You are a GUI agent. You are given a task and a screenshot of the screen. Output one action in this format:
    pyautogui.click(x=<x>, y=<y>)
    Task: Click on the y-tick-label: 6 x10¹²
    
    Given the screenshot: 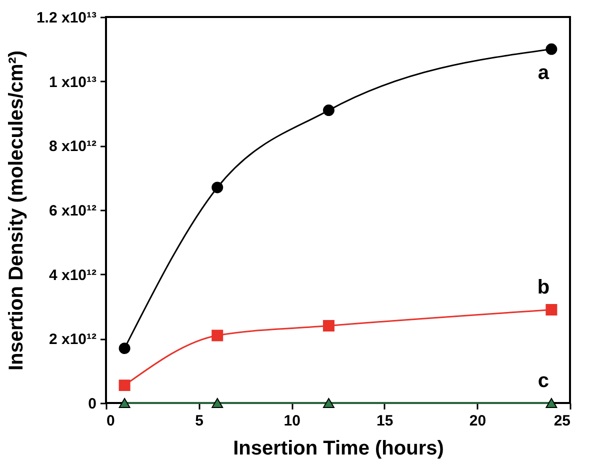 What is the action you would take?
    pyautogui.click(x=72, y=211)
    